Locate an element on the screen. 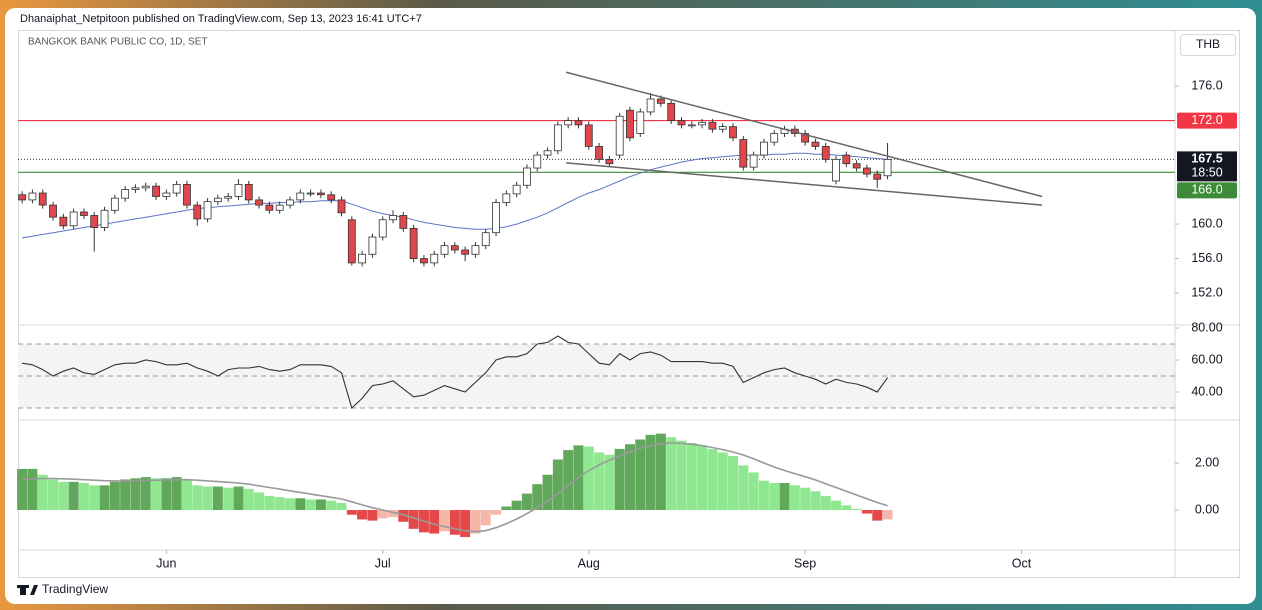 This screenshot has height=610, width=1262. y-tick-label: 152.0 is located at coordinates (1206, 292).